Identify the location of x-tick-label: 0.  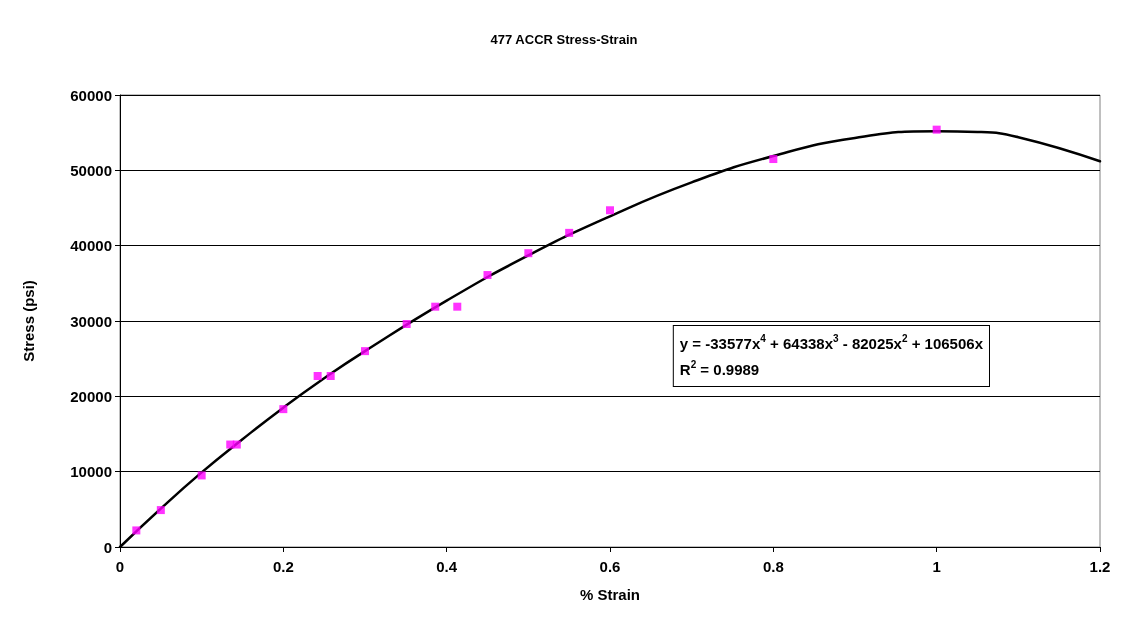
(120, 566).